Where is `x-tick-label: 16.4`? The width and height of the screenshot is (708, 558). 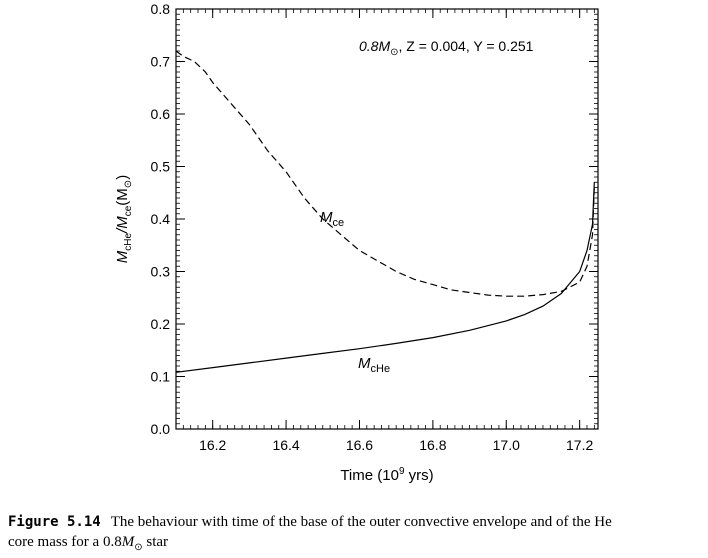
x-tick-label: 16.4 is located at coordinates (285, 445).